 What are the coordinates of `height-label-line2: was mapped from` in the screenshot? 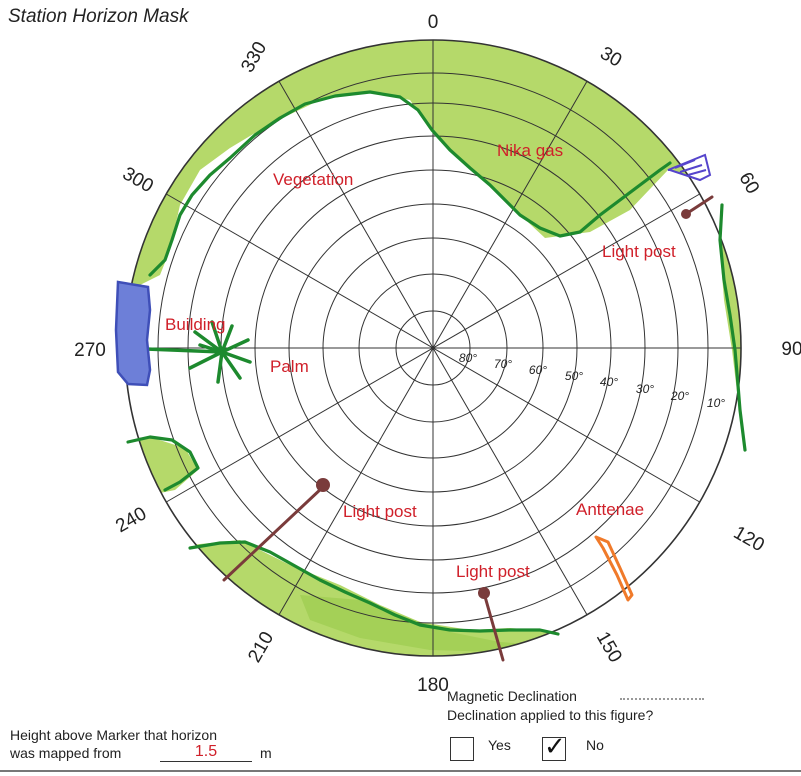 It's located at (66, 753).